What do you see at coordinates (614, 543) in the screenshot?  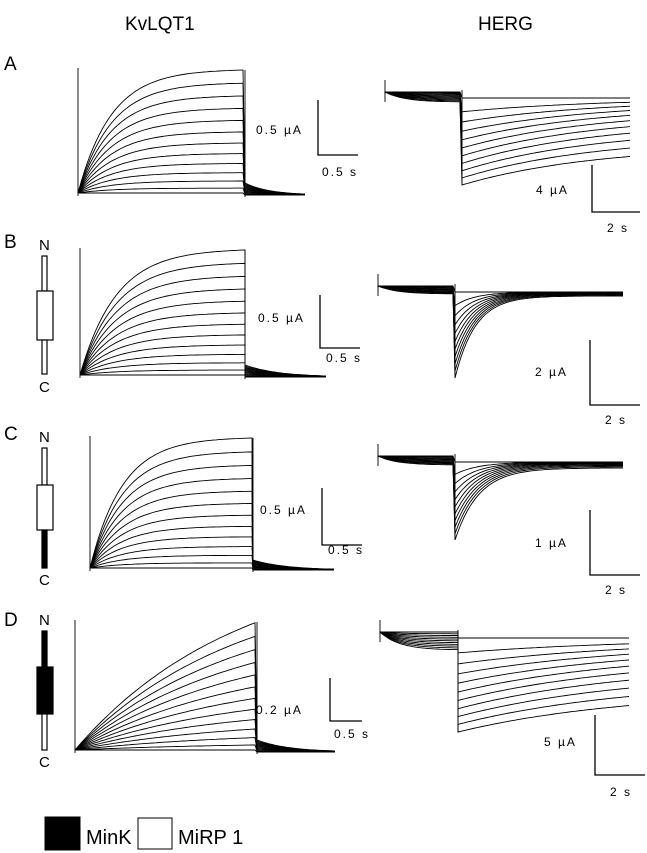 I see `scale-bar-herg-c` at bounding box center [614, 543].